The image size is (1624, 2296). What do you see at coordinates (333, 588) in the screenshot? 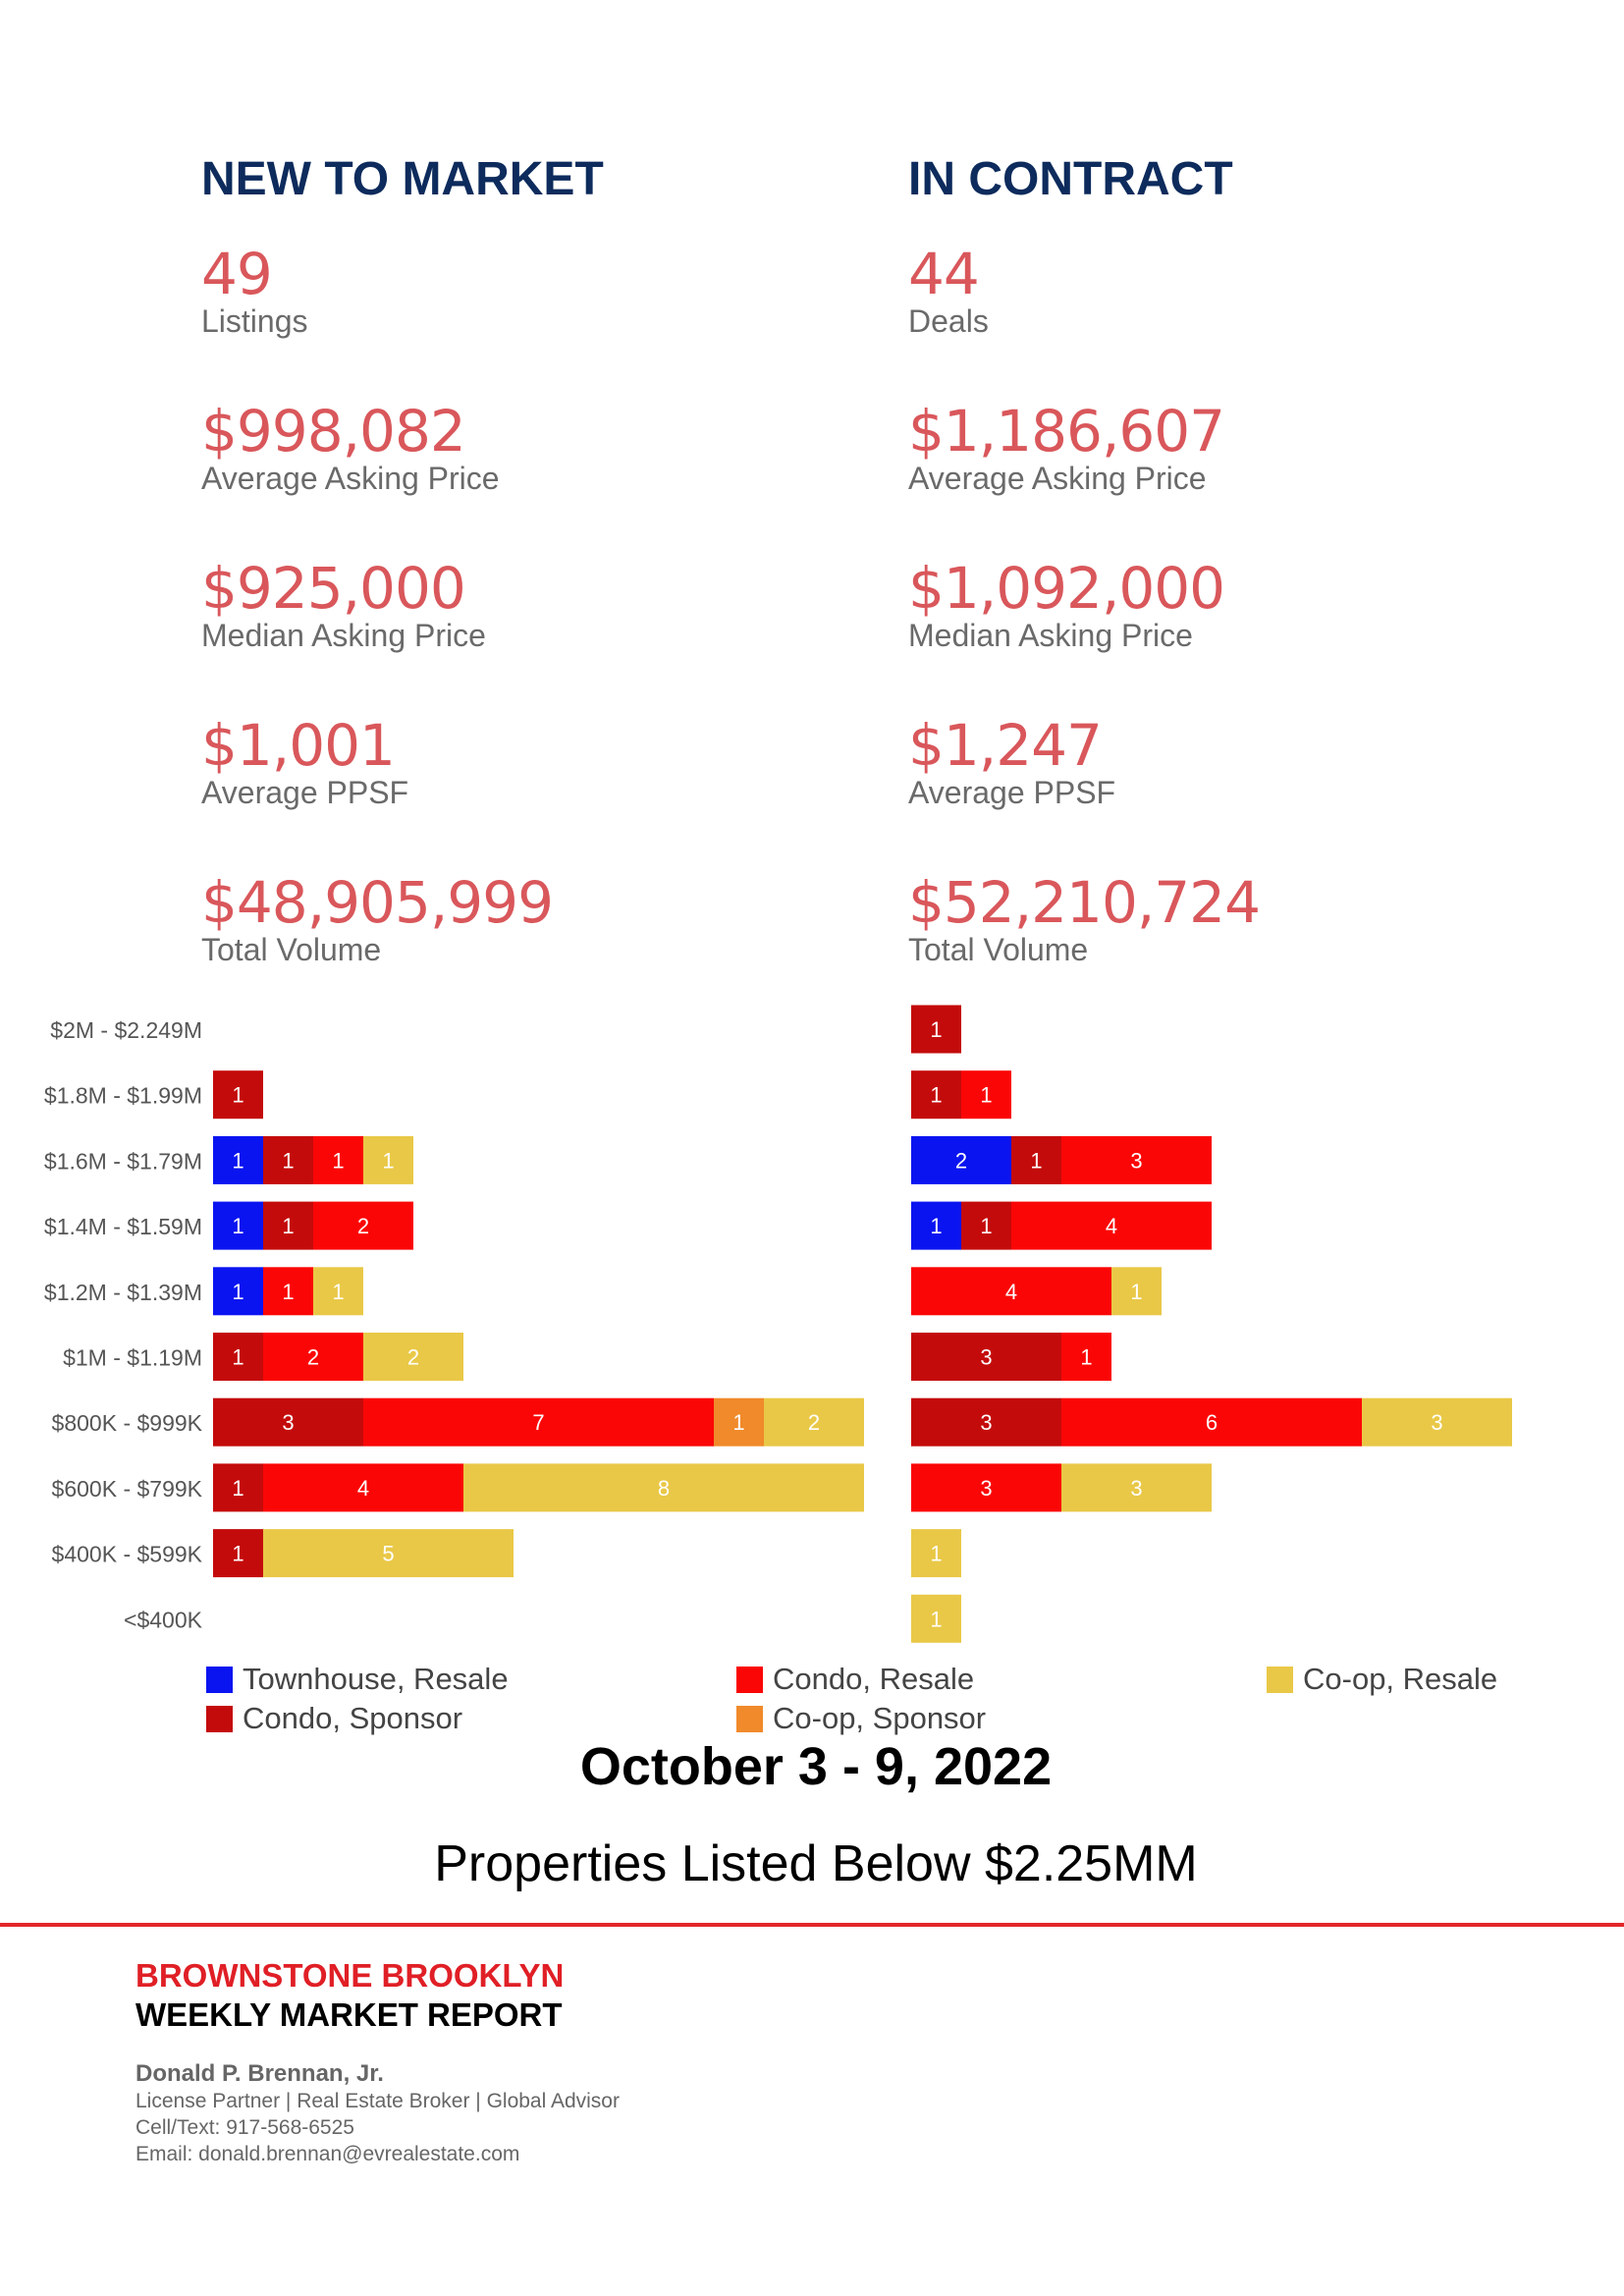
I see `ntm-median-price-value: $925,000` at bounding box center [333, 588].